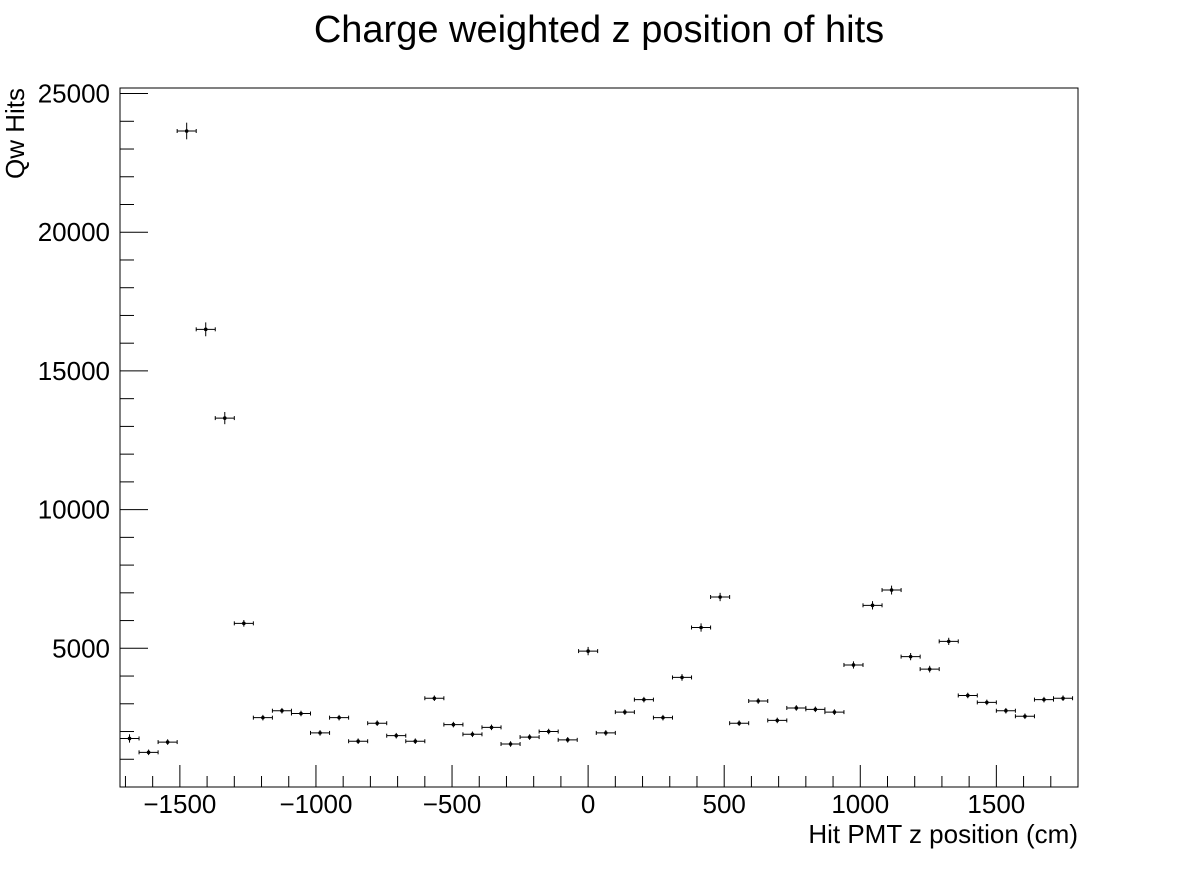  I want to click on x-tick-label: −1000, so click(315, 804).